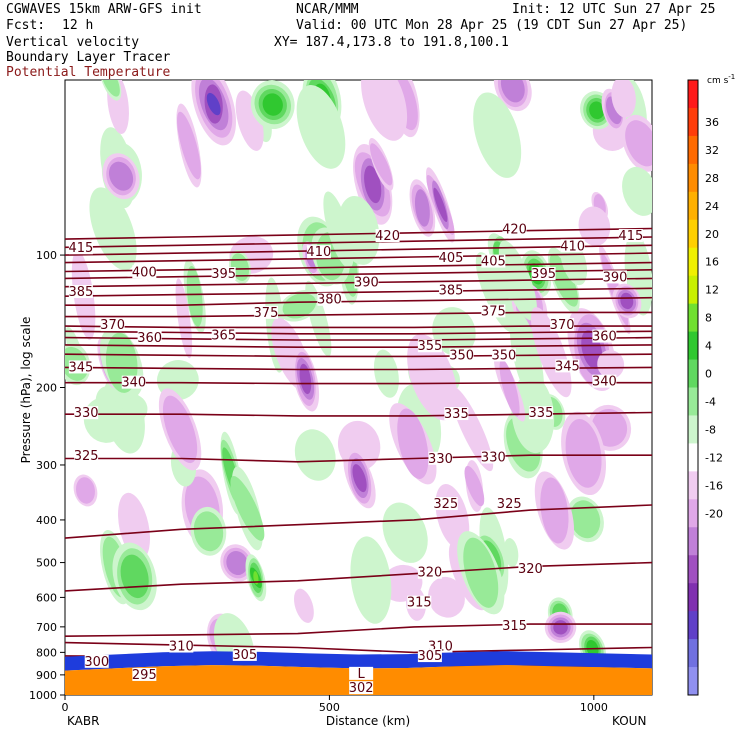  I want to click on colorbar-tick-label: -20, so click(714, 513).